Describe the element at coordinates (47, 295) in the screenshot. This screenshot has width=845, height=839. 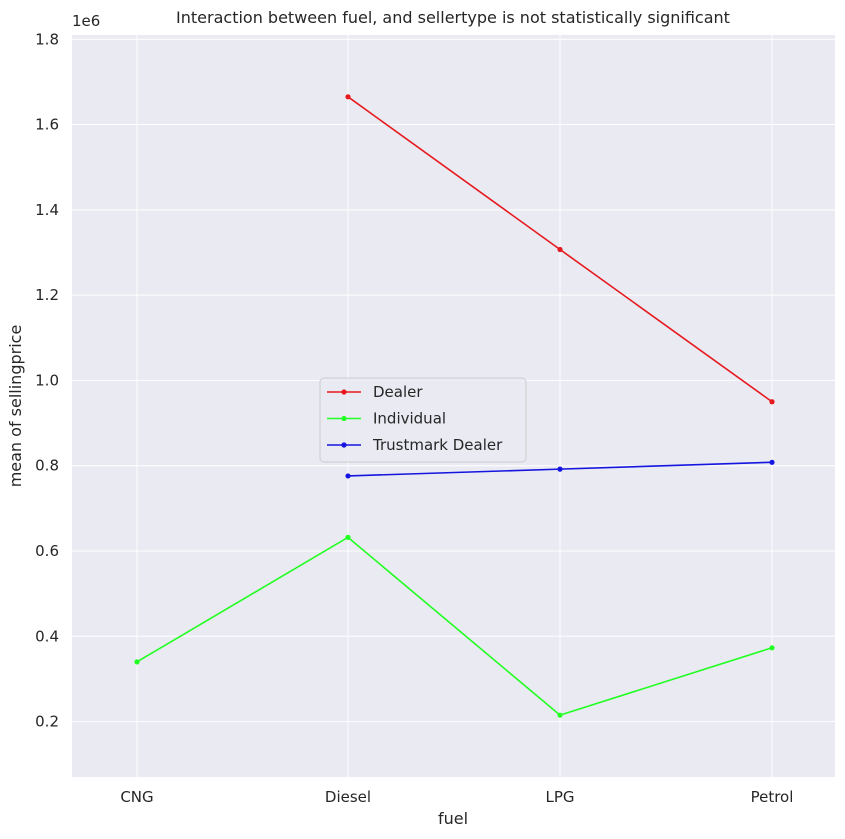
I see `y-tick-label: 1.2` at that location.